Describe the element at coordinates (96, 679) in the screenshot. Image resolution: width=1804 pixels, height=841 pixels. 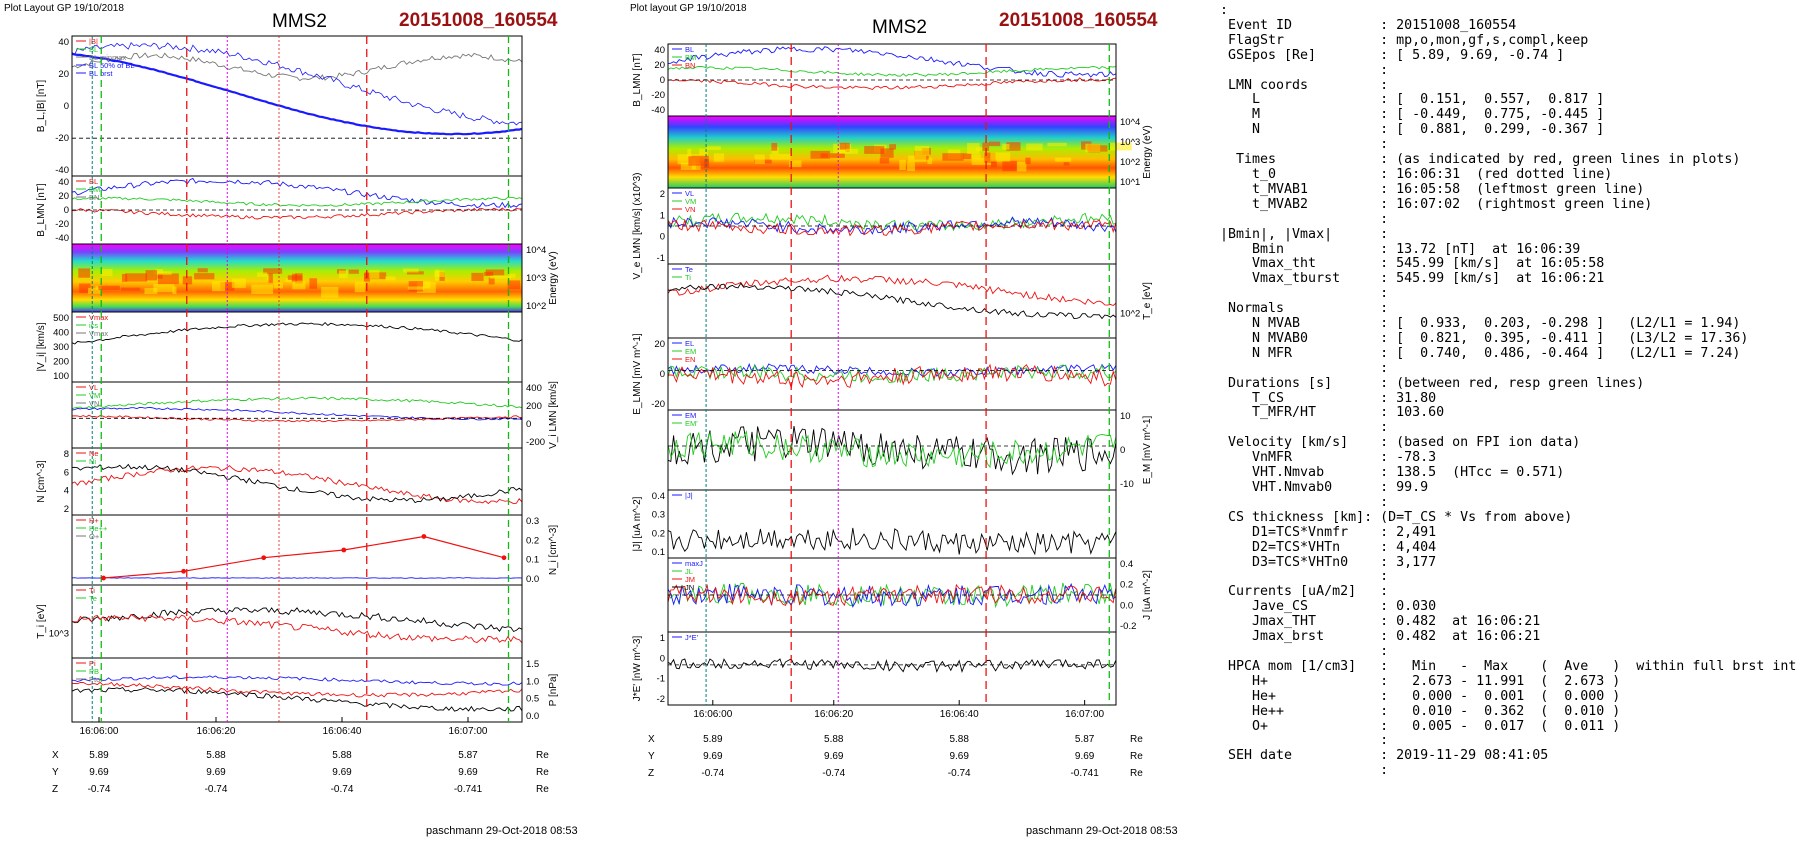
I see `legend-entry: Ptot` at that location.